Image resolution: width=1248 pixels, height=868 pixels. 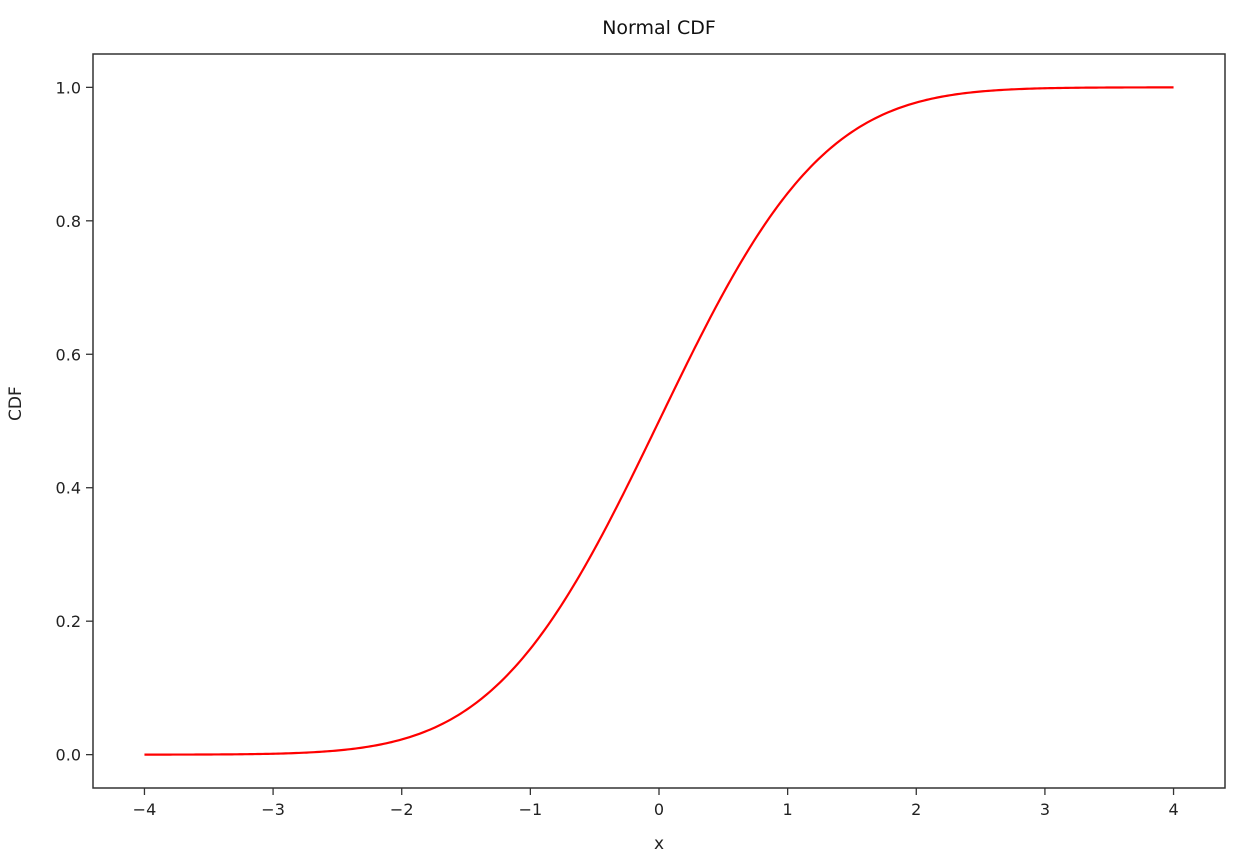 I want to click on x-tick-label: 2, so click(x=916, y=809).